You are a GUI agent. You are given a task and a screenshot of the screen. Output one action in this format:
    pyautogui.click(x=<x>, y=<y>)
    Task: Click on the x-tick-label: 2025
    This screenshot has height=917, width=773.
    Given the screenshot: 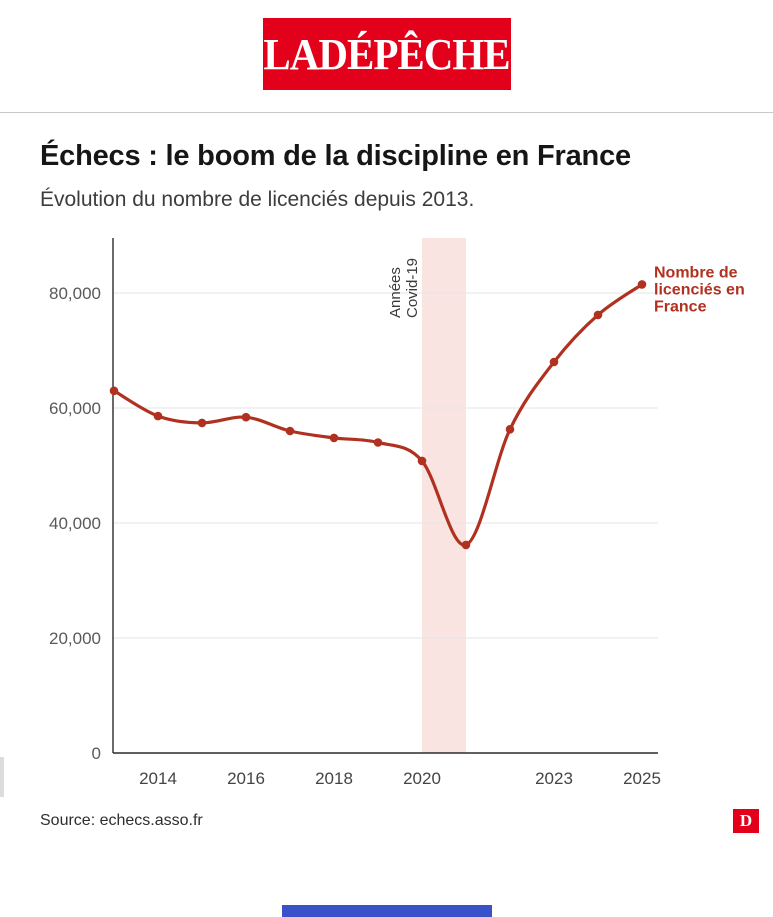 What is the action you would take?
    pyautogui.click(x=642, y=778)
    